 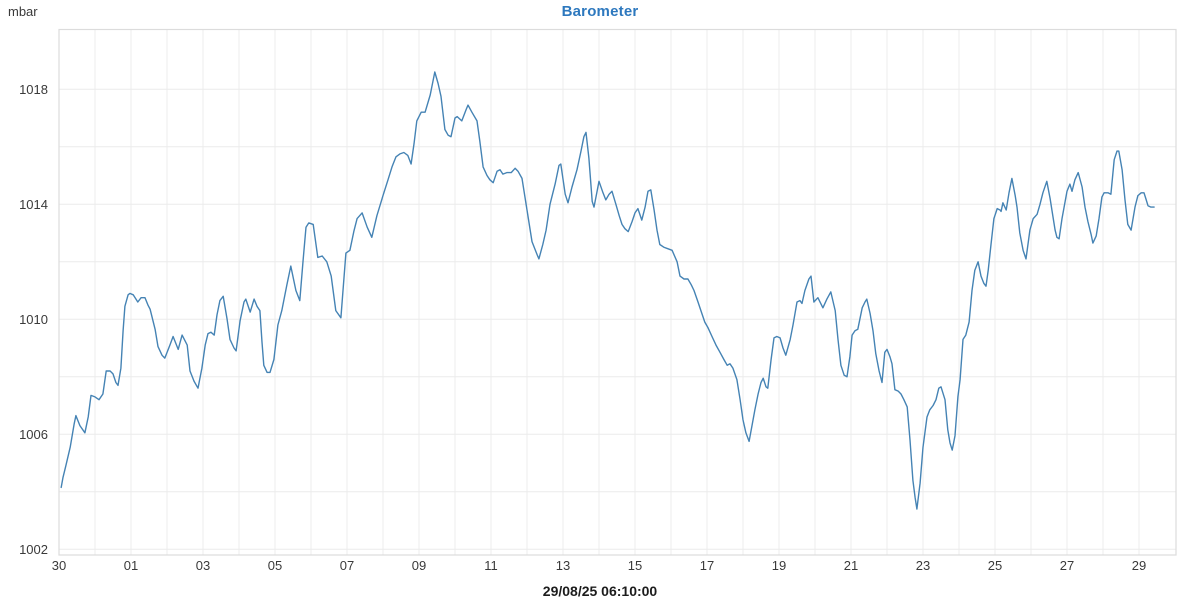 What do you see at coordinates (599, 565) in the screenshot?
I see `x-axis-tick-labels: 30 01 03 05 07 09 11 13 15 17 19 21 23 25 27 29` at bounding box center [599, 565].